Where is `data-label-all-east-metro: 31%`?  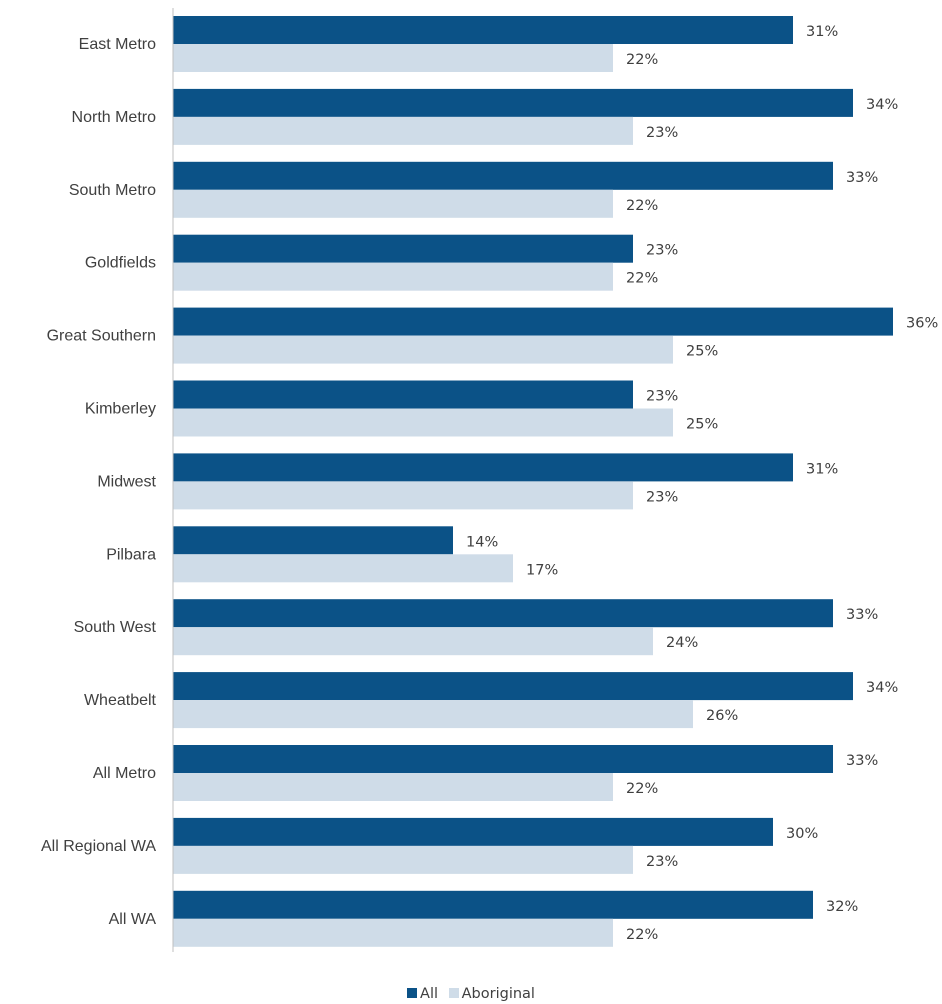
data-label-all-east-metro: 31% is located at coordinates (822, 32).